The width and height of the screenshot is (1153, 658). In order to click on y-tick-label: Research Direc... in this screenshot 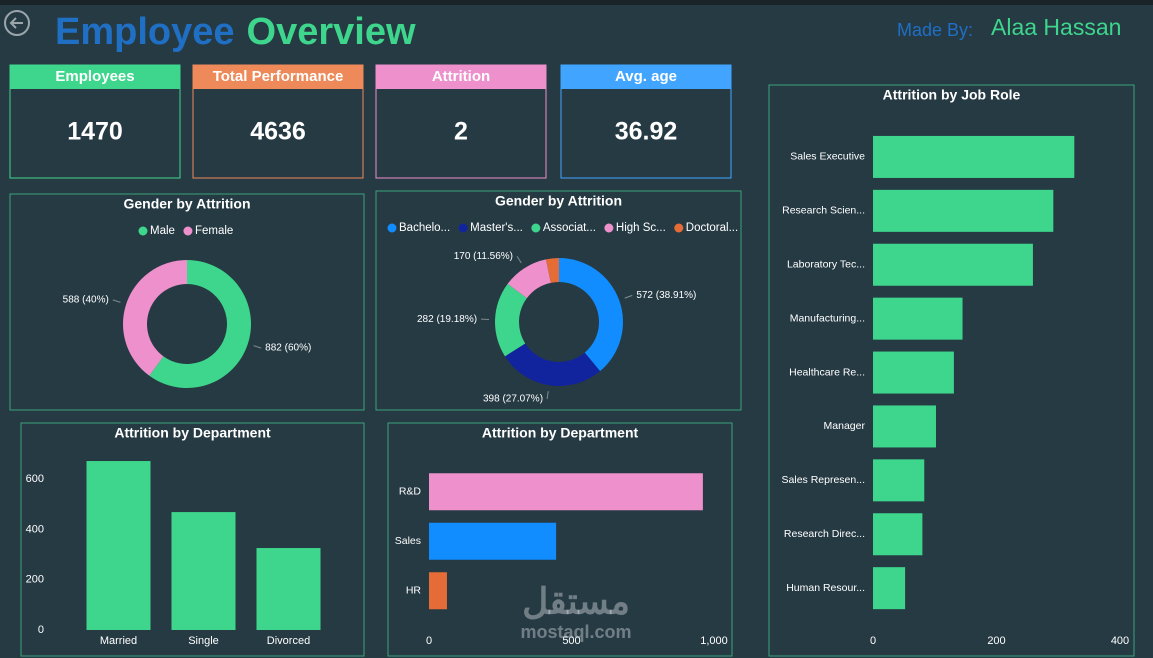, I will do `click(824, 534)`.